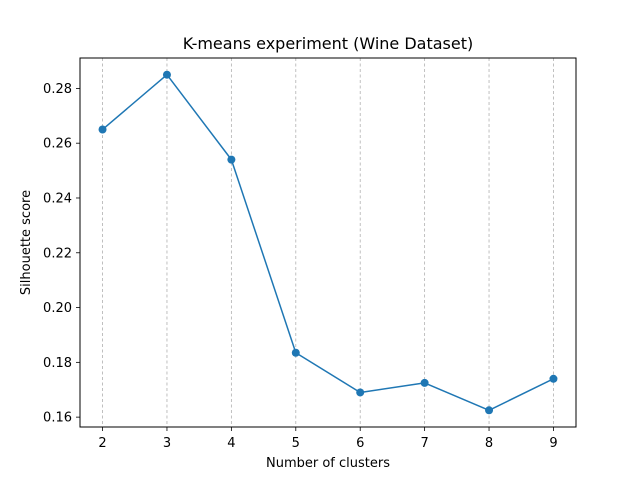  What do you see at coordinates (328, 439) in the screenshot?
I see `x-axis-ticks: 2 3 4 5 6 7 8 9` at bounding box center [328, 439].